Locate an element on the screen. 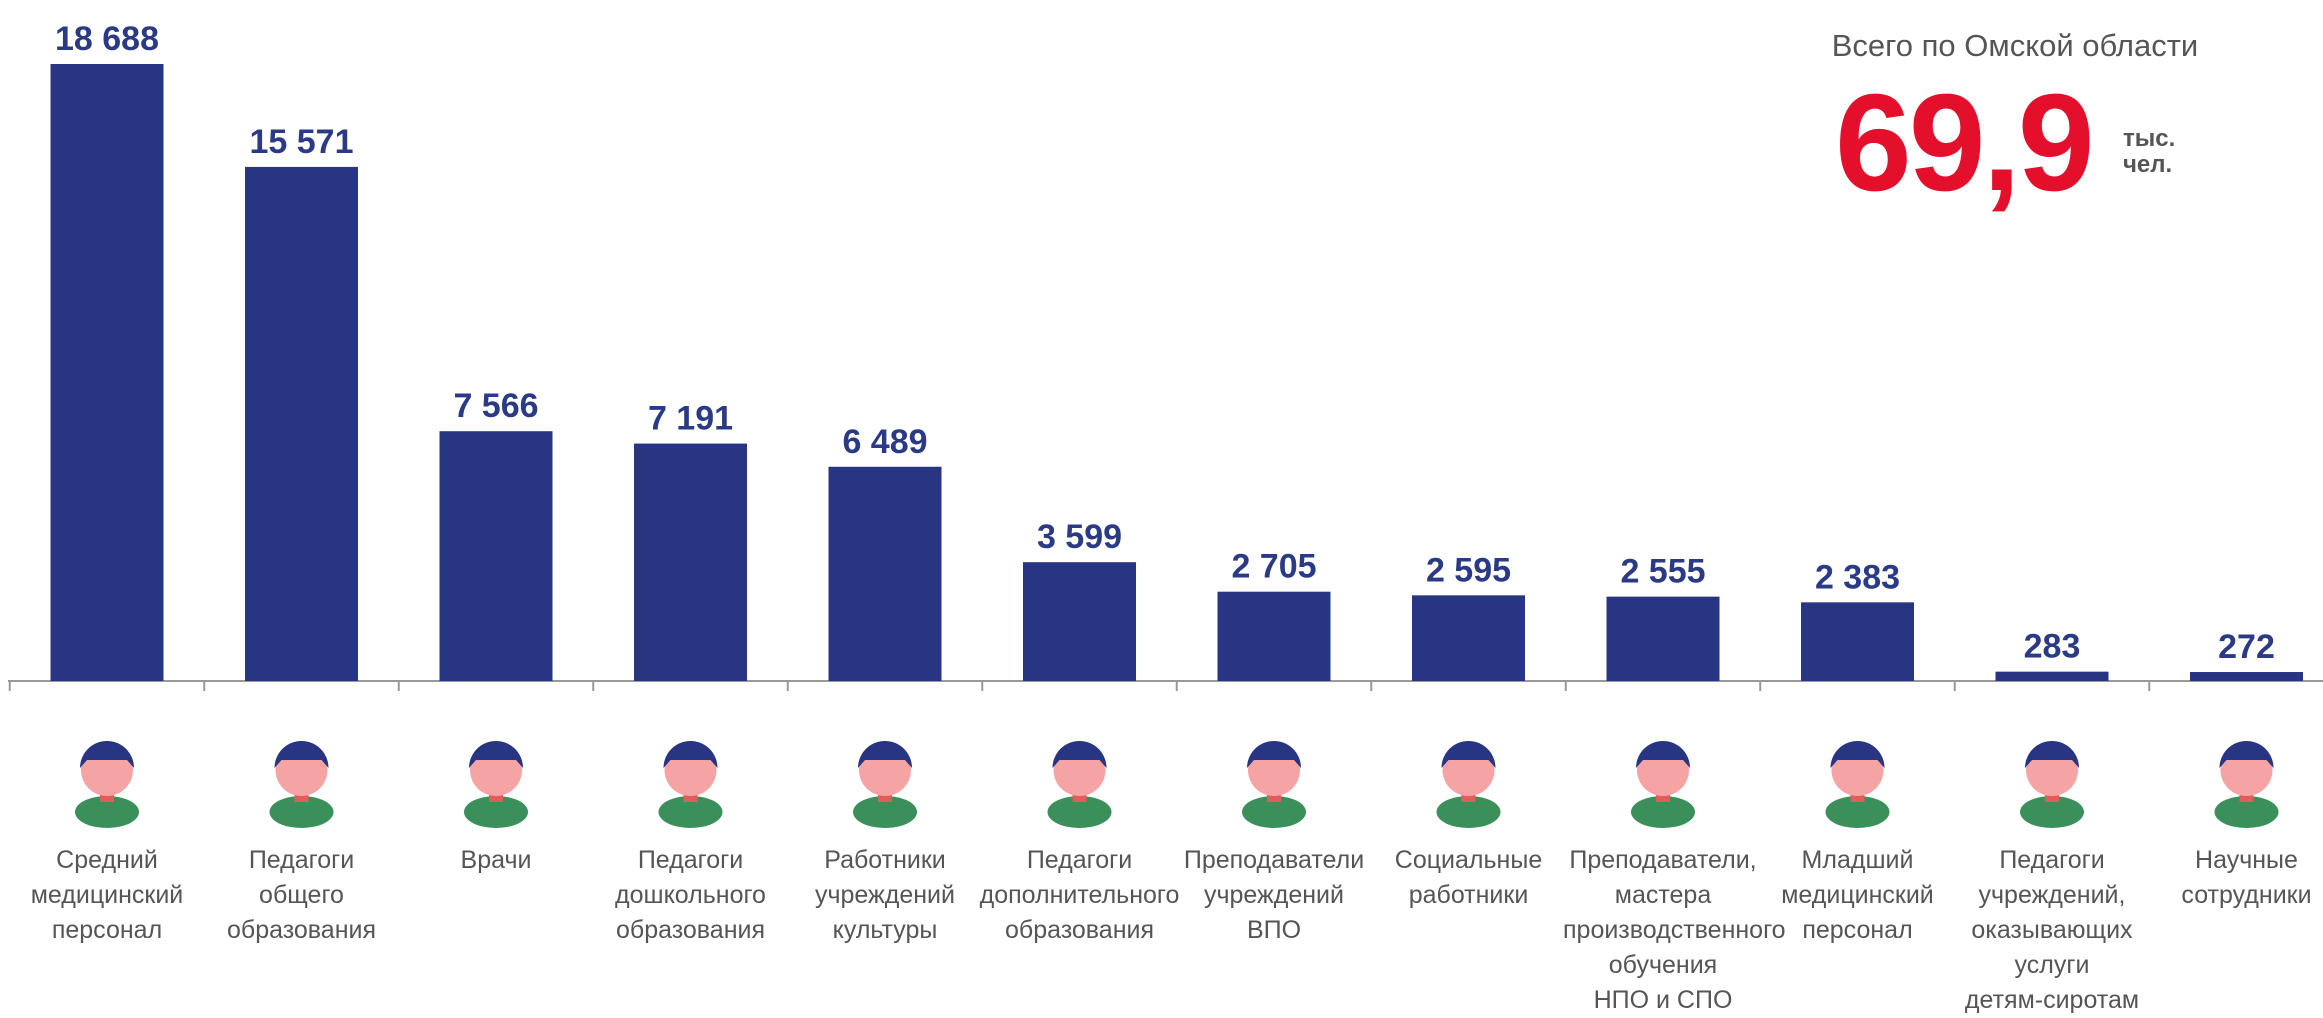  value-label: 7 191 is located at coordinates (690, 419).